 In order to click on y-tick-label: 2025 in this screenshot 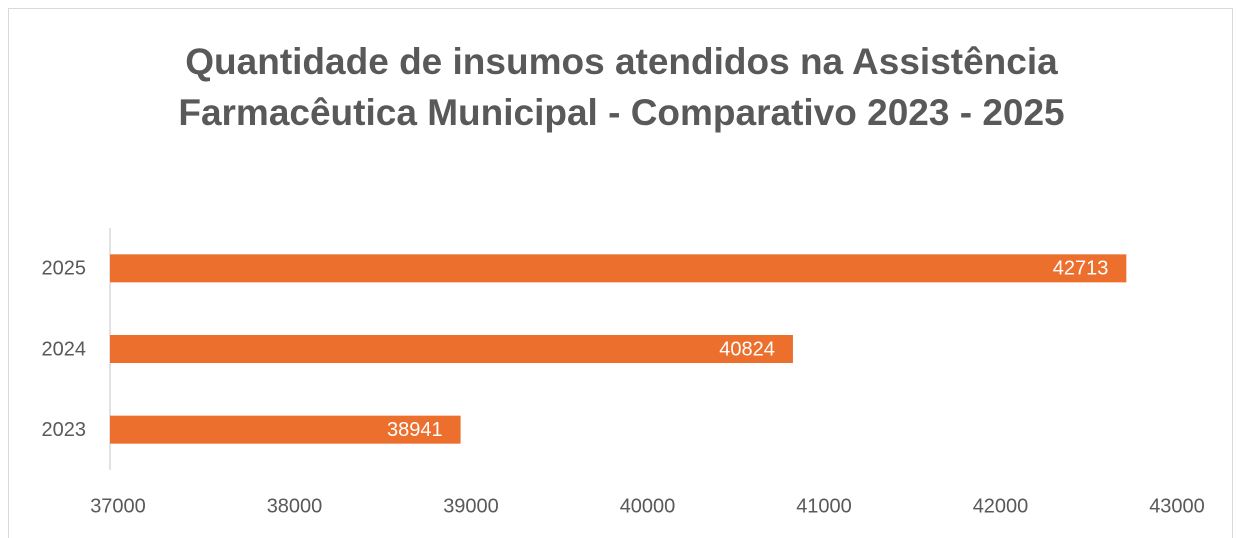, I will do `click(64, 269)`.